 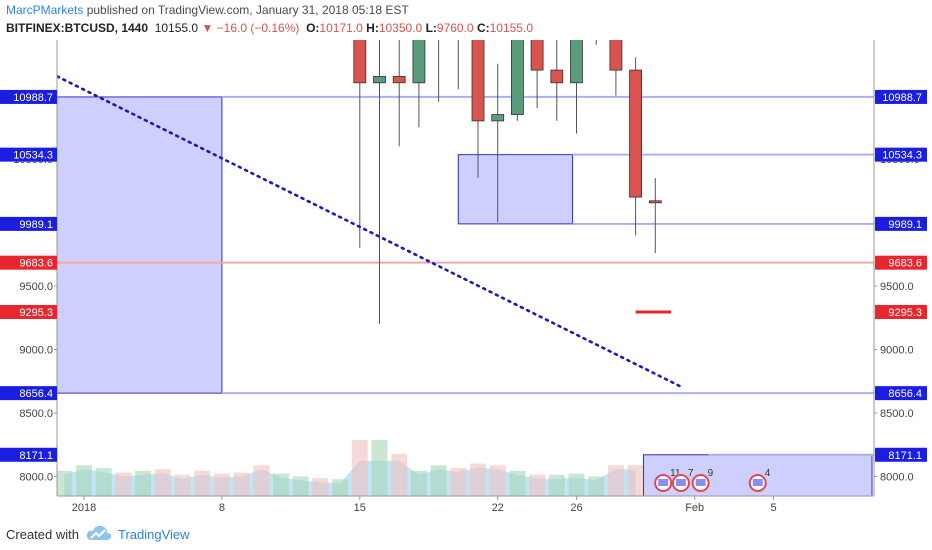 What do you see at coordinates (897, 414) in the screenshot?
I see `y-tick-label-right: 8500.0` at bounding box center [897, 414].